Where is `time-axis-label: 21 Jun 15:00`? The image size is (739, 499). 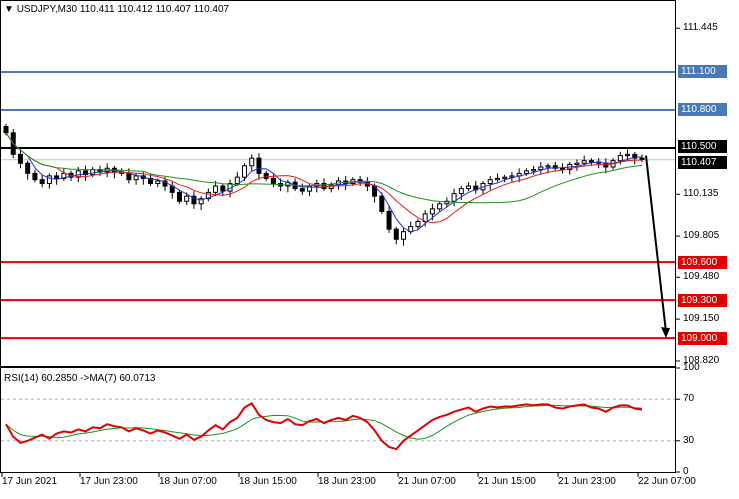 time-axis-label: 21 Jun 15:00 is located at coordinates (507, 481).